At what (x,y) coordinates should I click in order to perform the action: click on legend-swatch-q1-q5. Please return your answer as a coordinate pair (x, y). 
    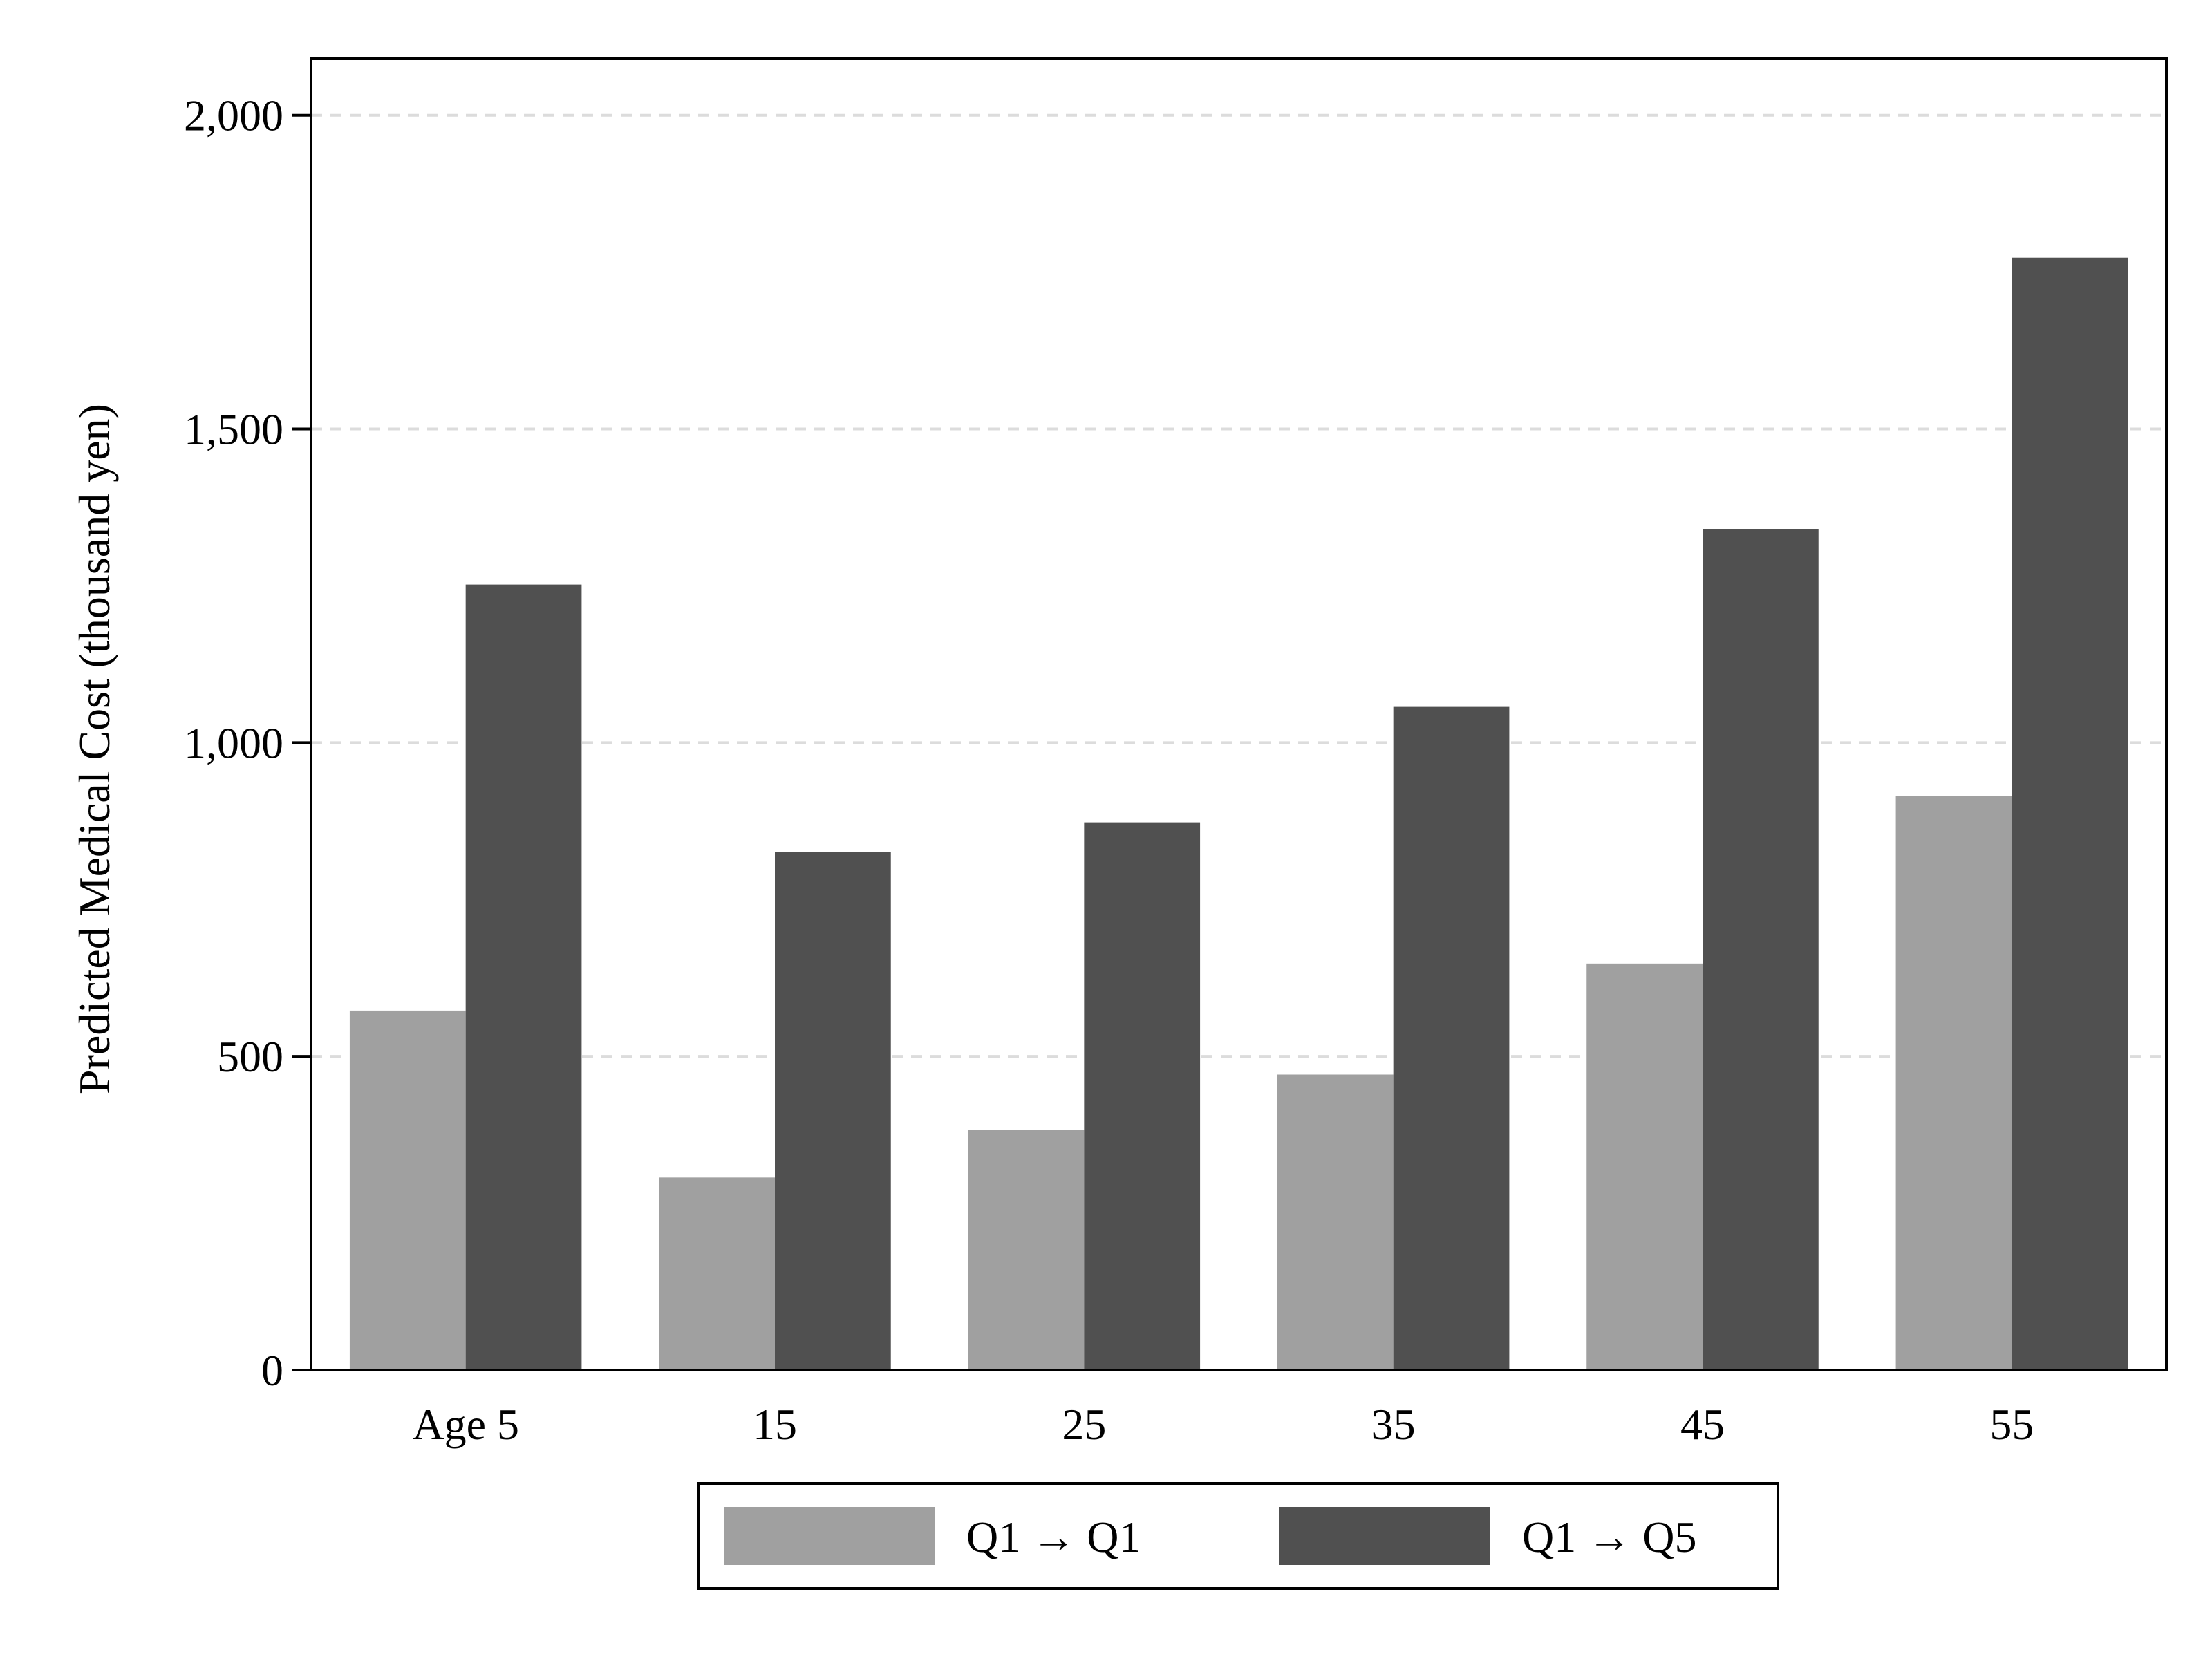
    Looking at the image, I should click on (1384, 1536).